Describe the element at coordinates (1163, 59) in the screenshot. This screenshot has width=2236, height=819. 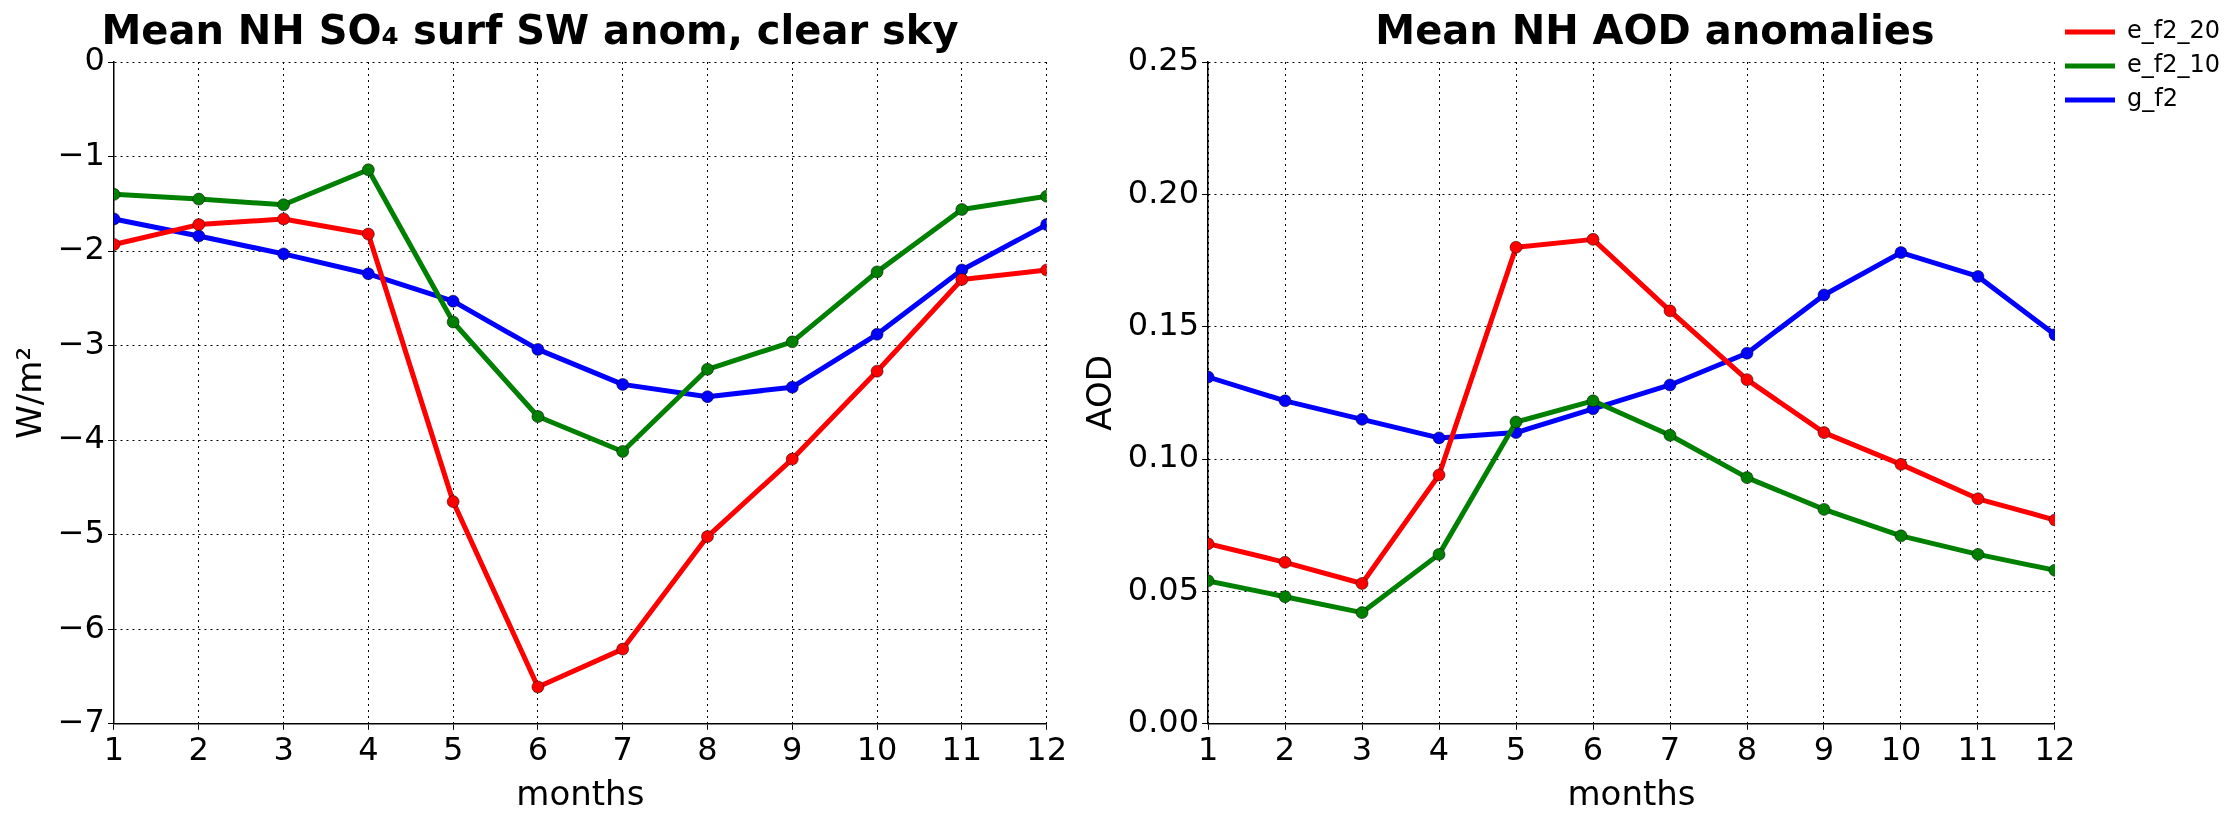
I see `y-tick-label: 0.25` at that location.